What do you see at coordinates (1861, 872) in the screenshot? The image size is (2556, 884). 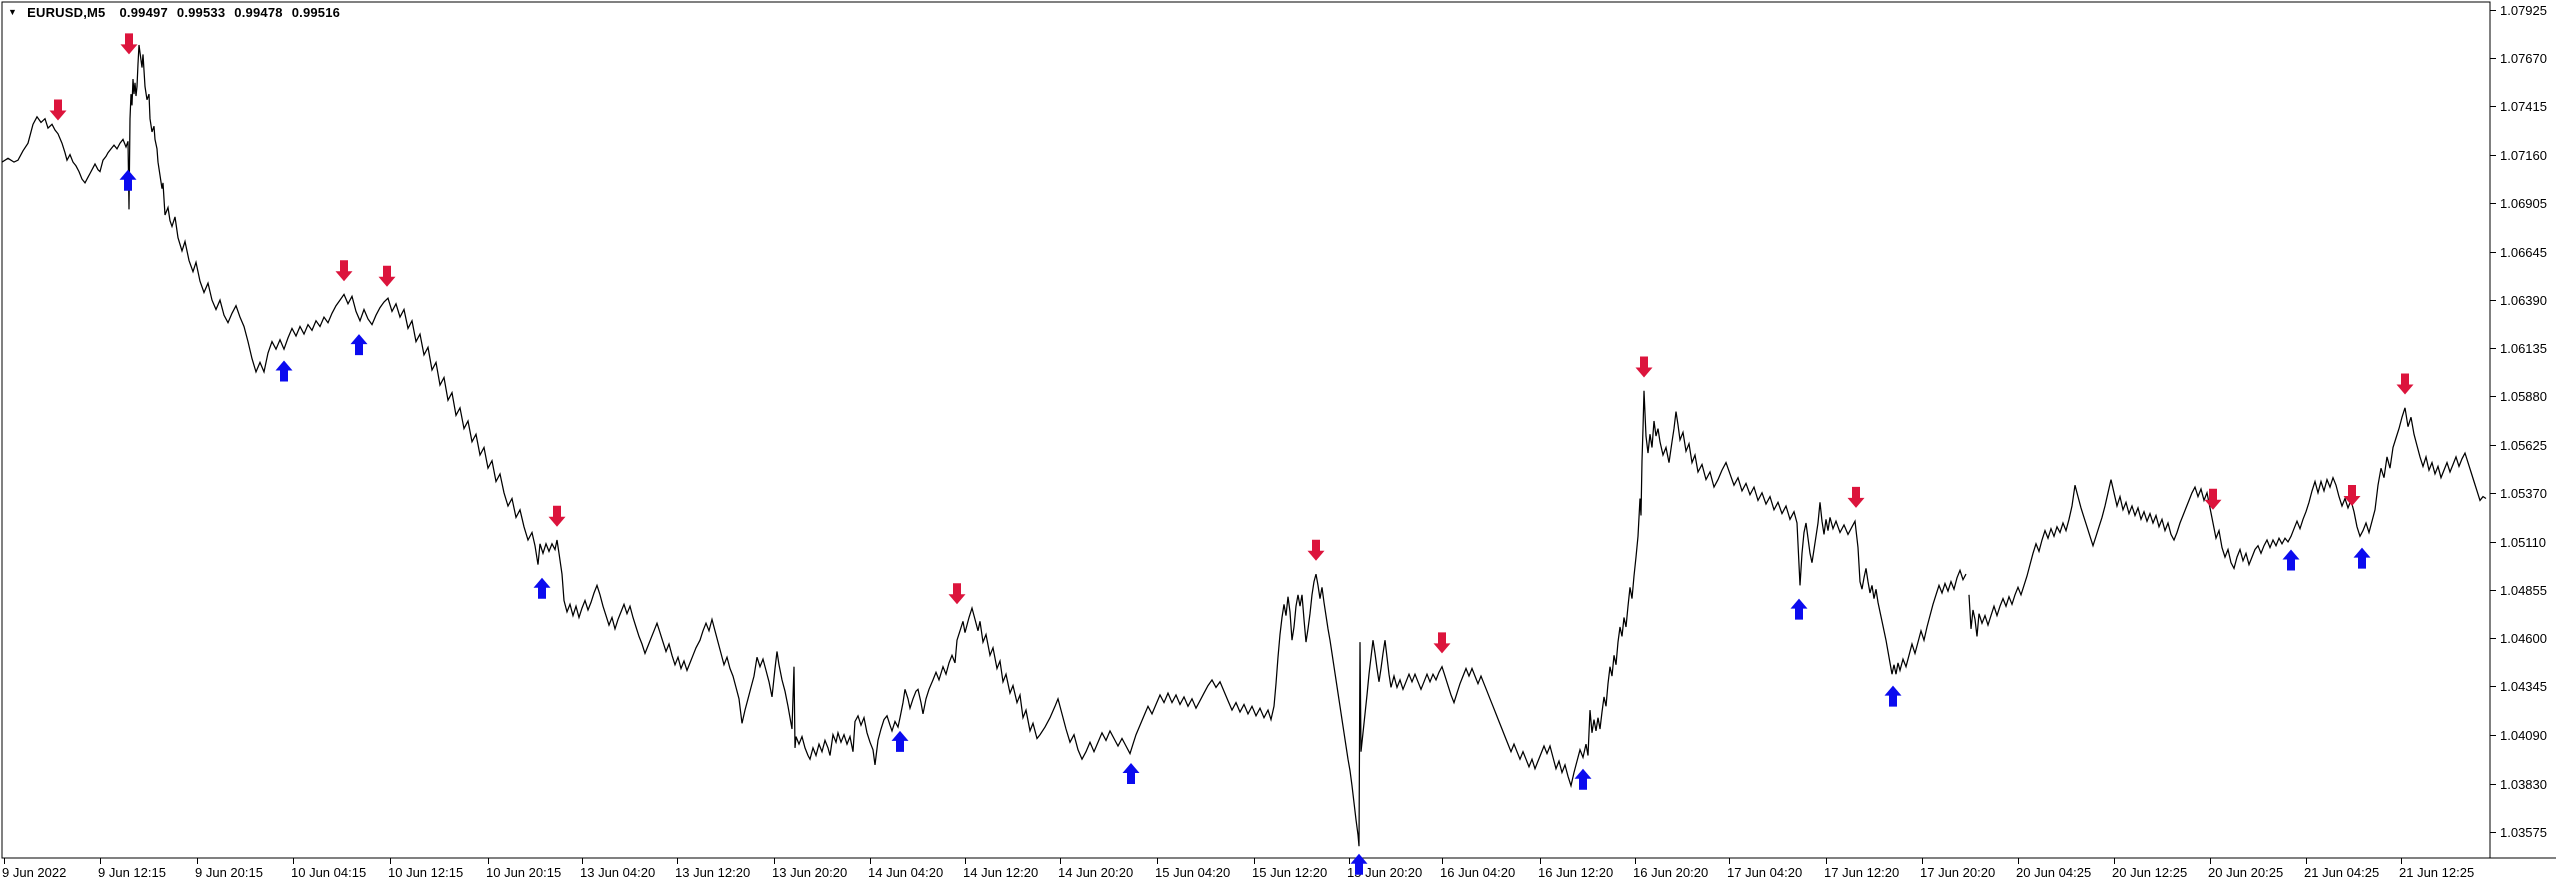 I see `time-axis-label: 17 Jun 12:20` at bounding box center [1861, 872].